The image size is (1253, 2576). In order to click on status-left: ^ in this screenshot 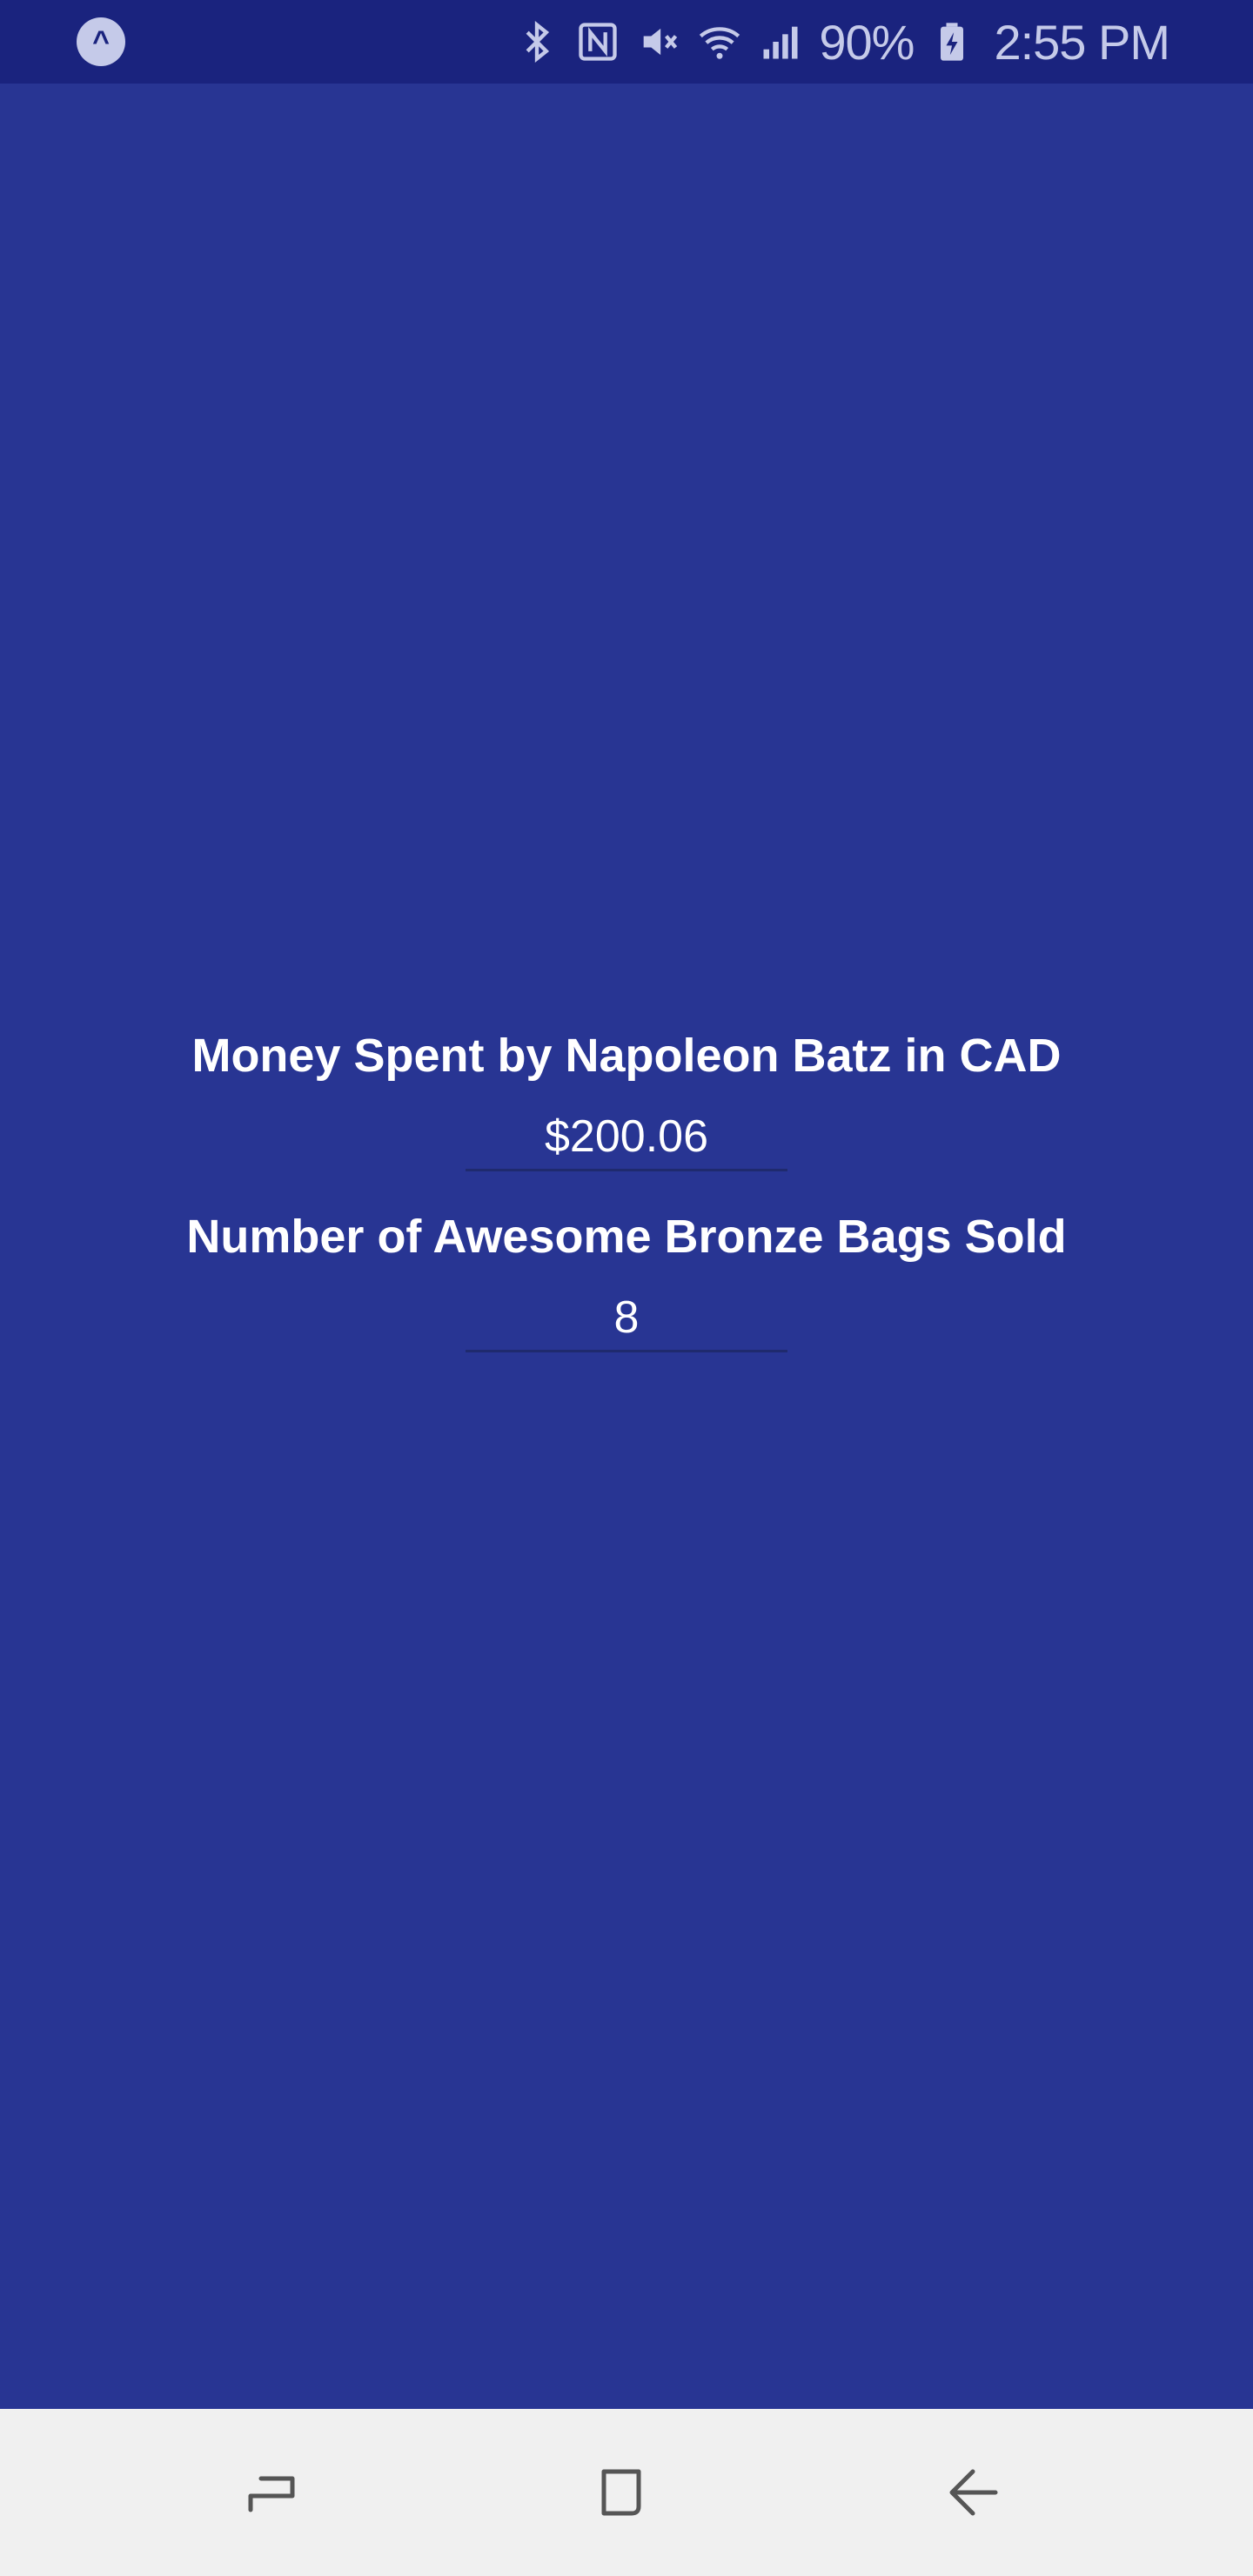, I will do `click(101, 41)`.